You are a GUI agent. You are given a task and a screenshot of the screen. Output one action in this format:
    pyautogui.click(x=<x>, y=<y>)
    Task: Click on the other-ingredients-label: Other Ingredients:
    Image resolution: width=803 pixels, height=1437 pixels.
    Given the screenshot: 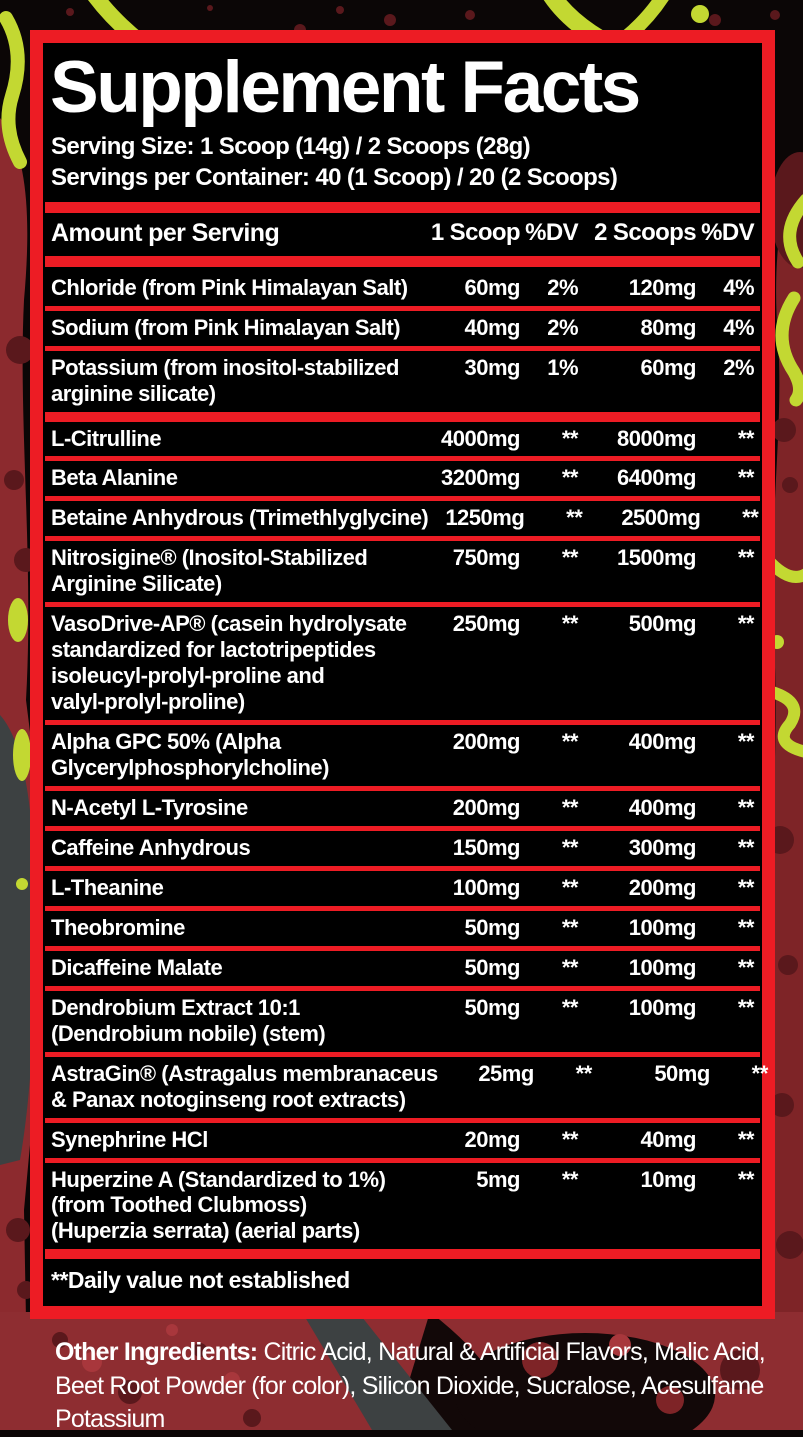 What is the action you would take?
    pyautogui.click(x=156, y=1352)
    